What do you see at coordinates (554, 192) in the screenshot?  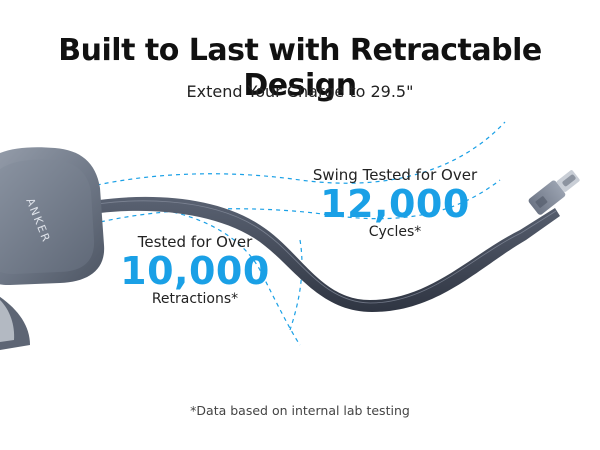 I see `usb-c-connector-icon` at bounding box center [554, 192].